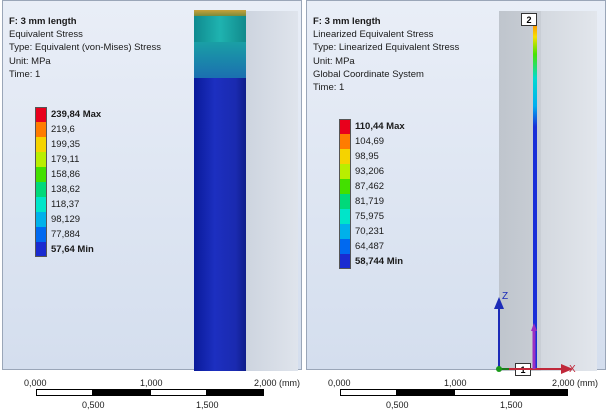 This screenshot has width=608, height=415. I want to click on result-name: Linearized Equivalent Stress, so click(373, 35).